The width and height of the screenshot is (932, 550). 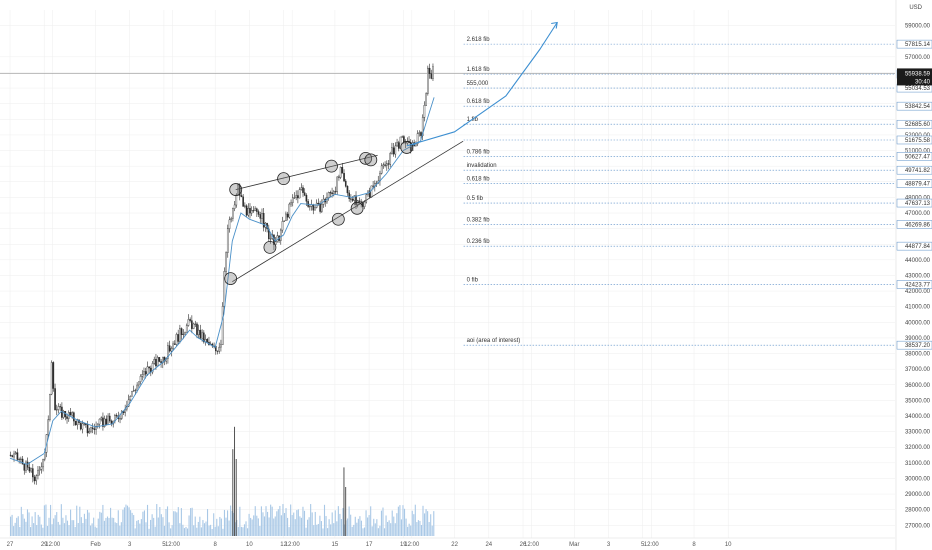 I want to click on time-tick: 26, so click(x=523, y=545).